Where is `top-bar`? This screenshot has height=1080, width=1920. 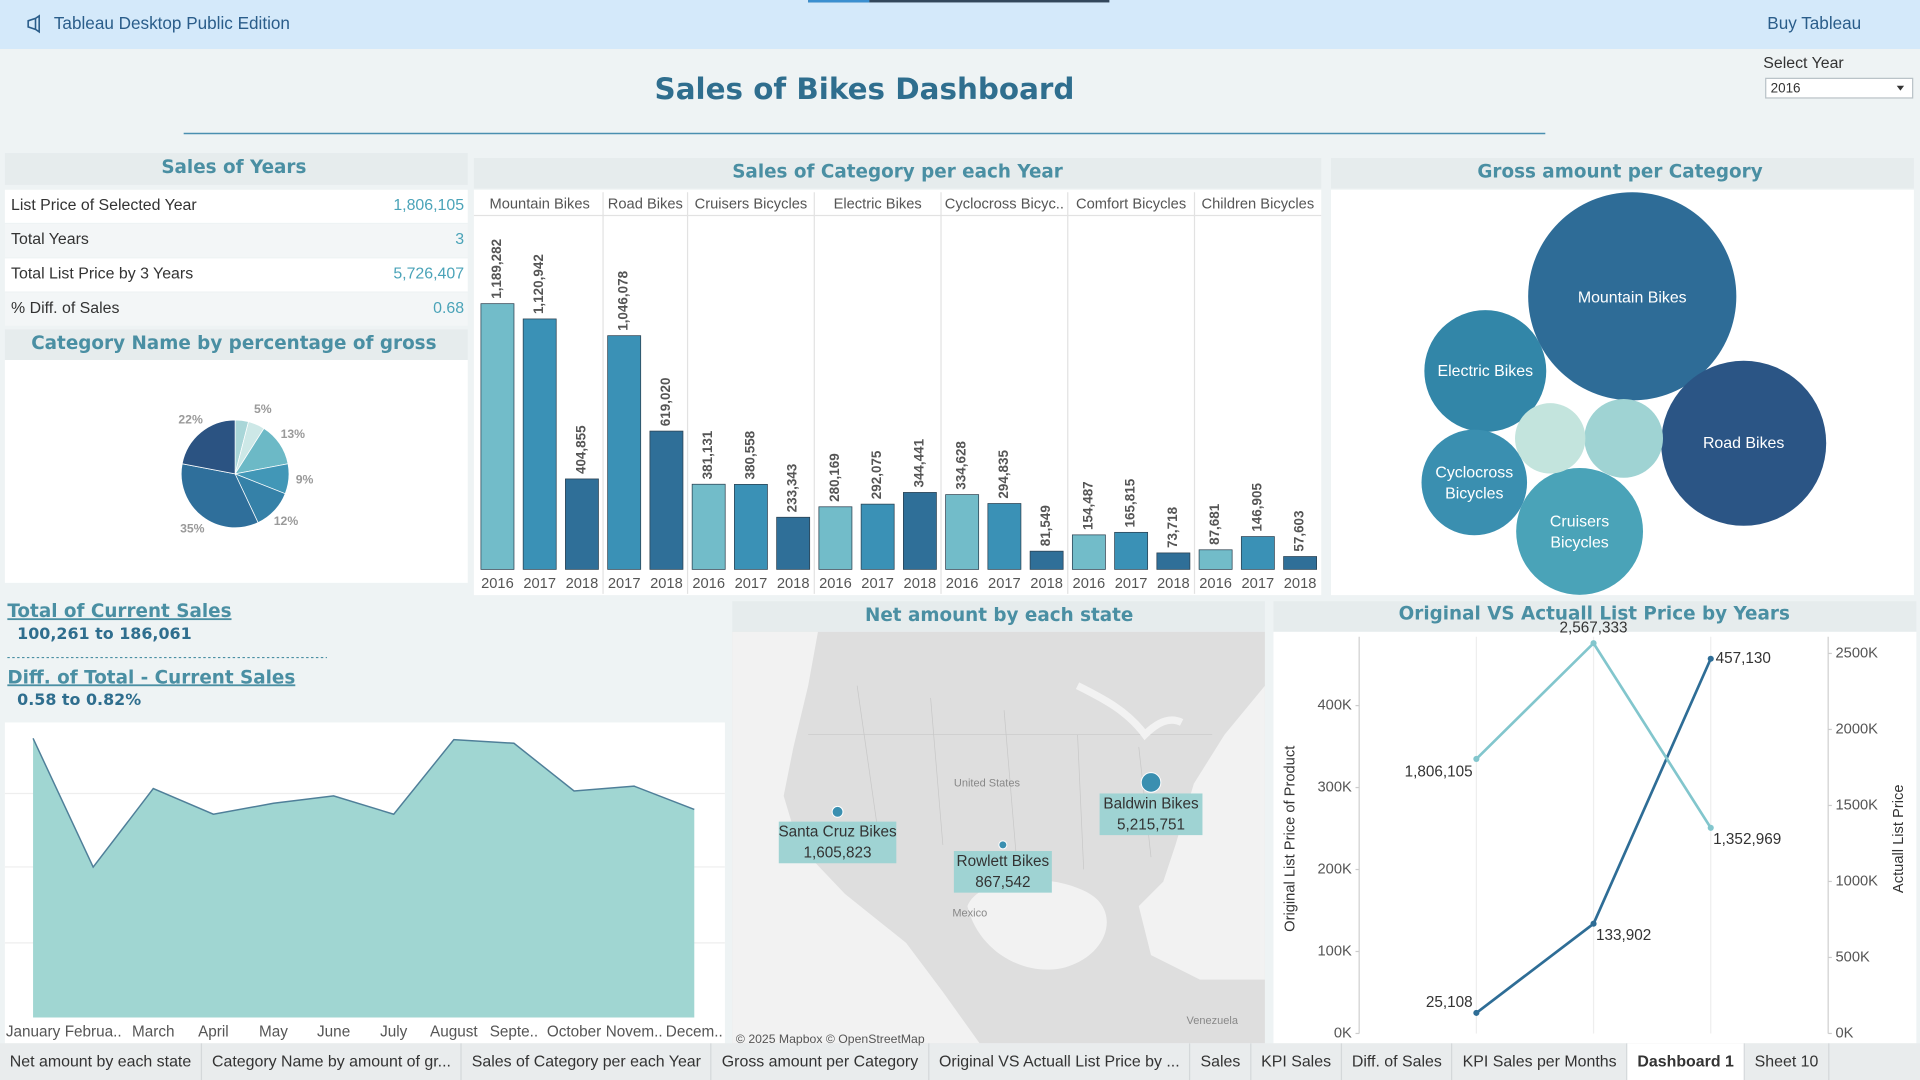 top-bar is located at coordinates (960, 24).